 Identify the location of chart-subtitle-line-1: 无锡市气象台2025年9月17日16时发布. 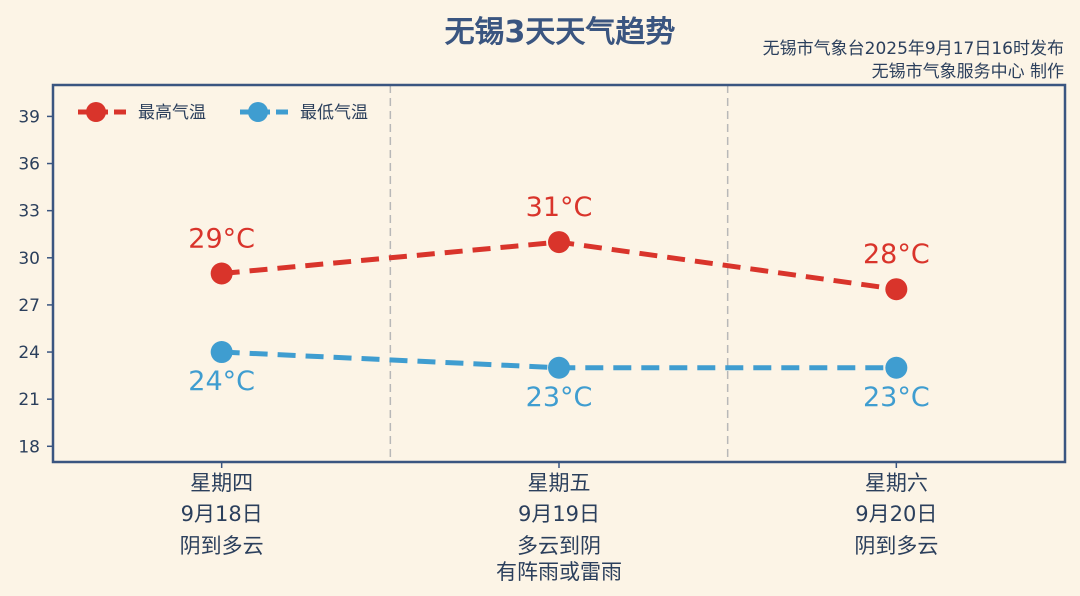
(913, 49).